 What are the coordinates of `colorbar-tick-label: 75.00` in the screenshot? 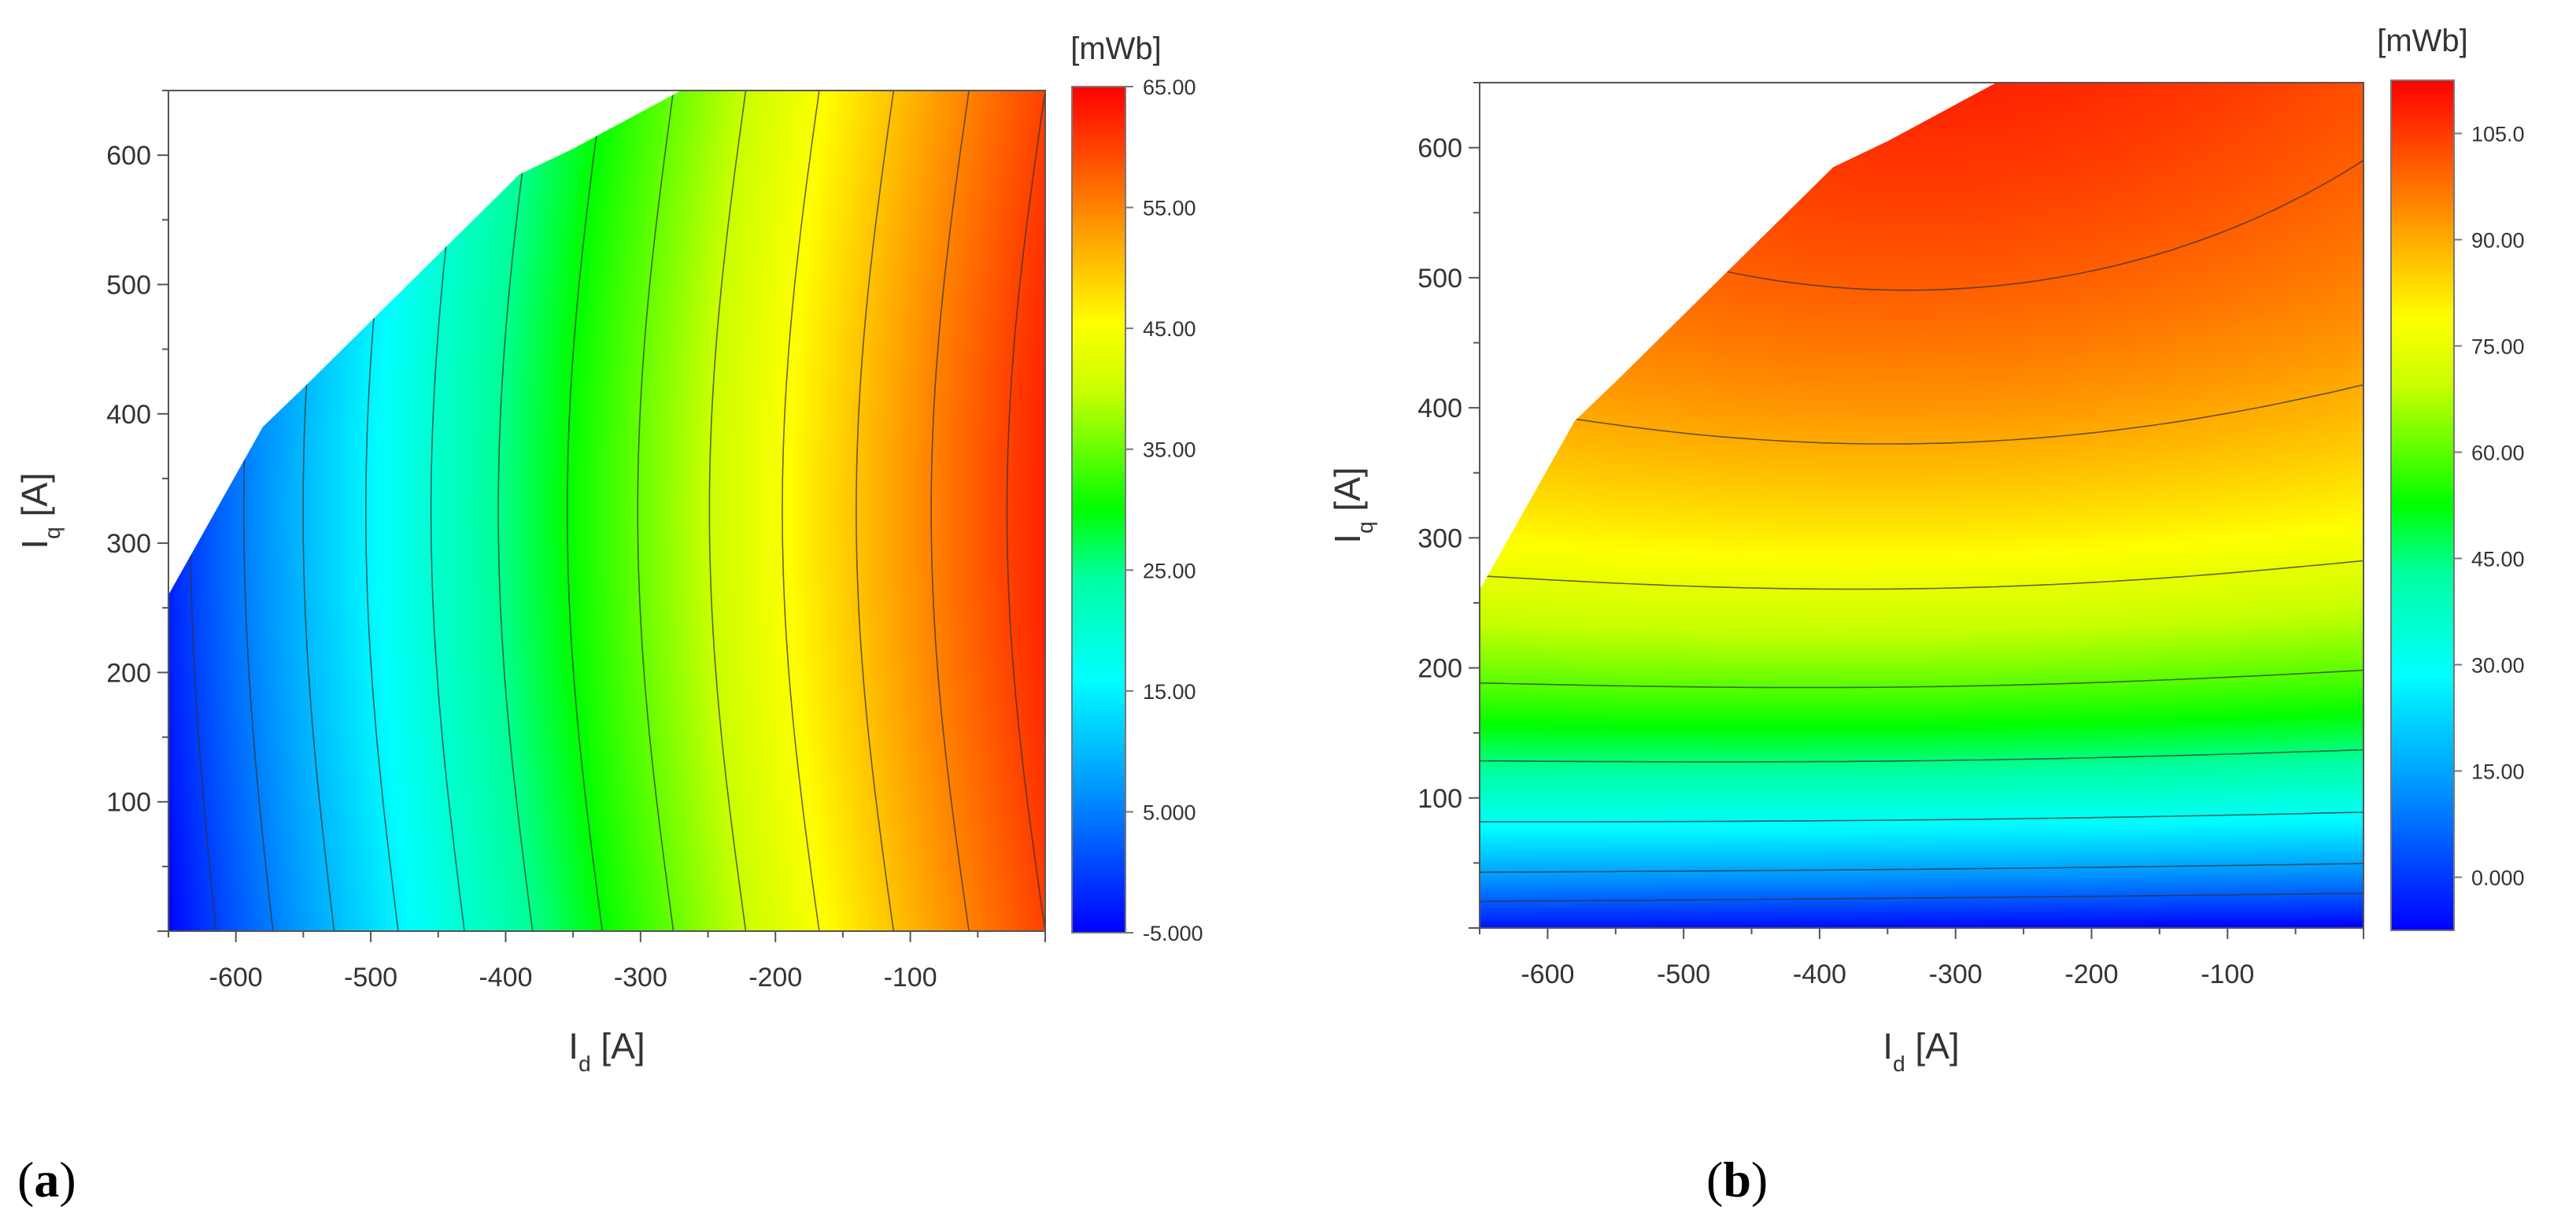 It's located at (2498, 347).